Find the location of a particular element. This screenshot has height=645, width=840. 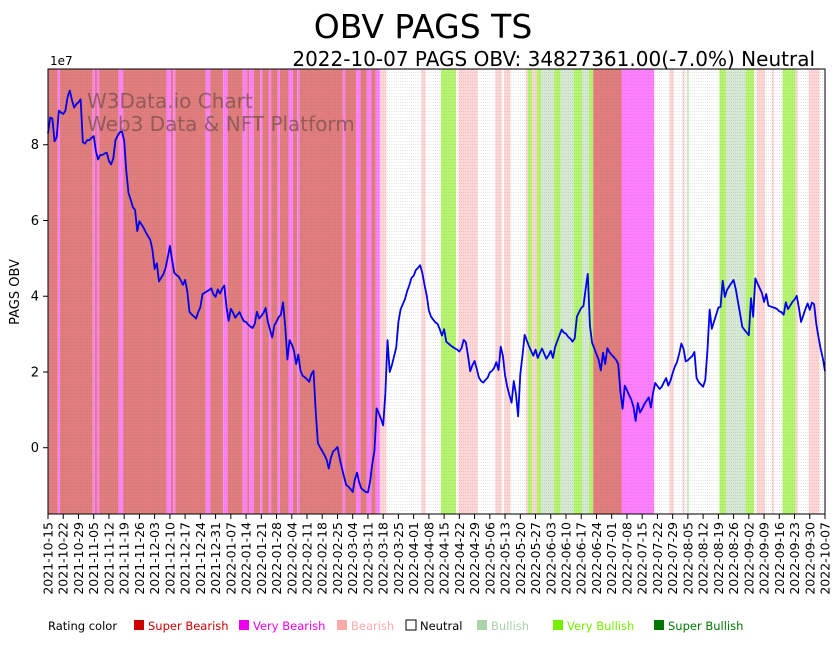

x-tick-label: 2022-02-04 is located at coordinates (291, 558).